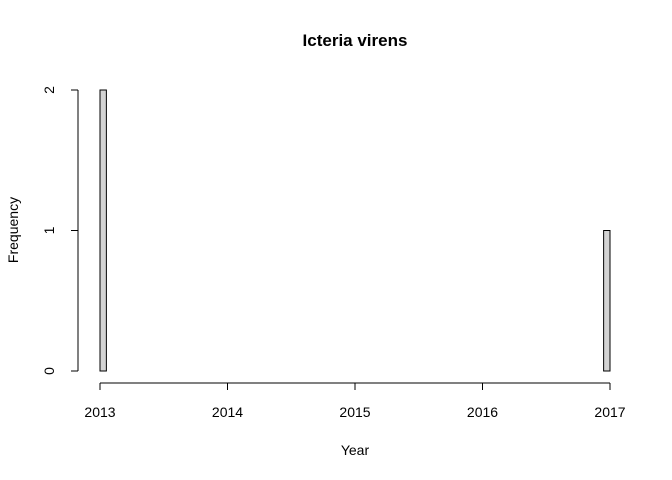  What do you see at coordinates (355, 401) in the screenshot?
I see `x-axis: 2013 2014 2015 2016 2017` at bounding box center [355, 401].